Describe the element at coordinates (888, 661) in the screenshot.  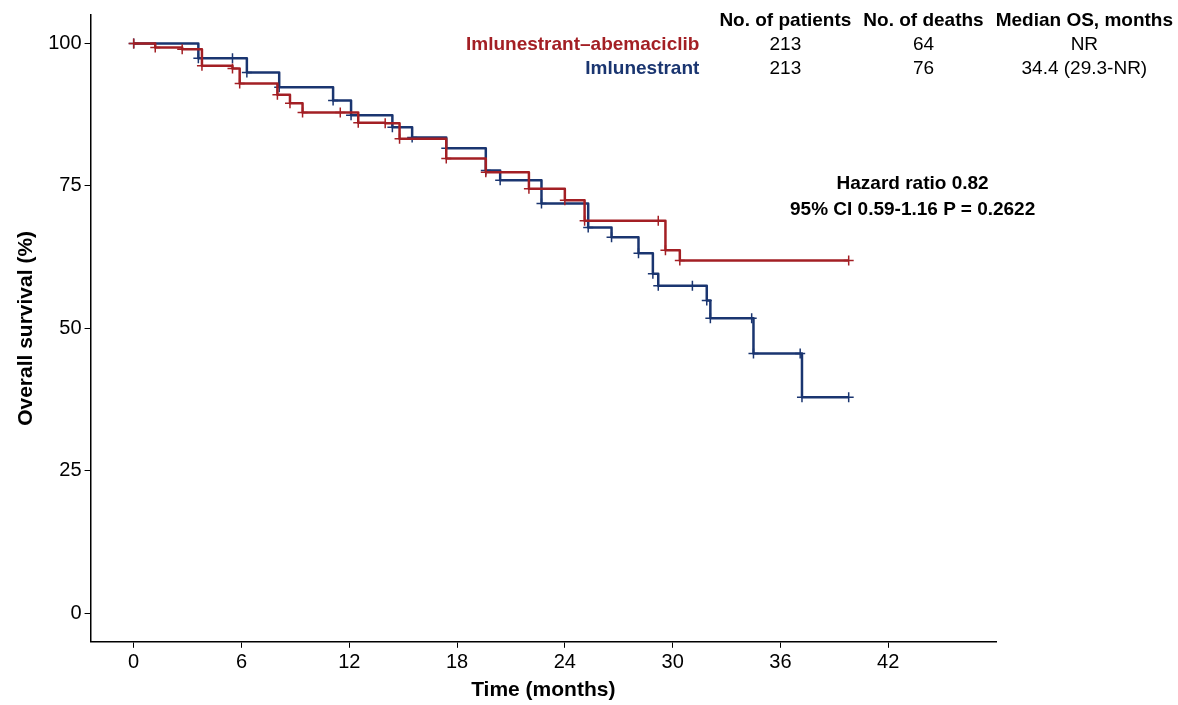
I see `x-tick-label: 42` at that location.